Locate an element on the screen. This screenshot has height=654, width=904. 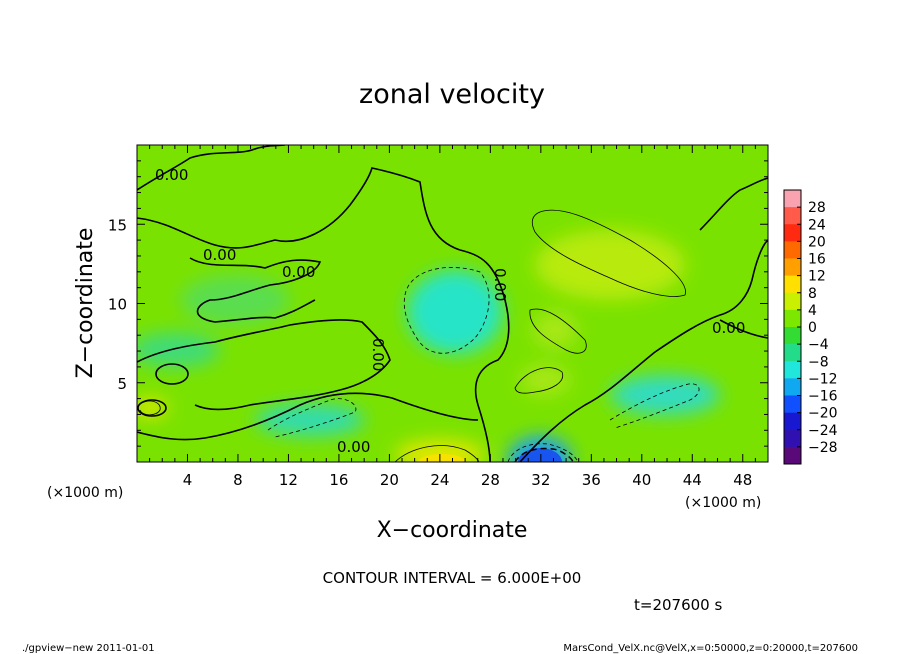
zero-contour-top-right is located at coordinates (733, 204).